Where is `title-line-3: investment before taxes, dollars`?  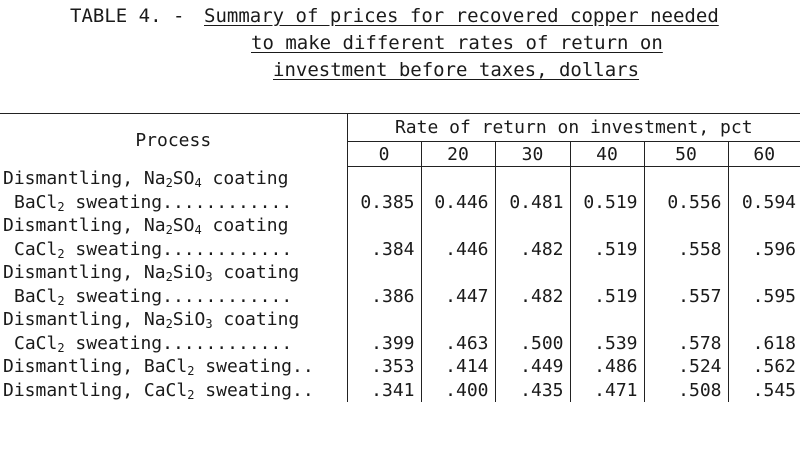
title-line-3: investment before taxes, dollars is located at coordinates (456, 70).